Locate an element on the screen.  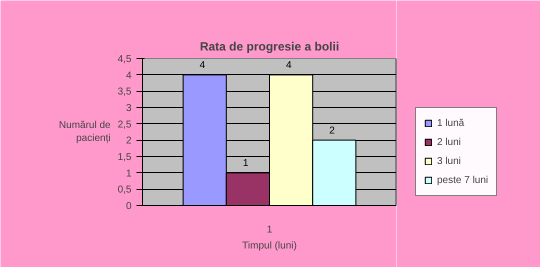
y-tick-label: 2 is located at coordinates (129, 141).